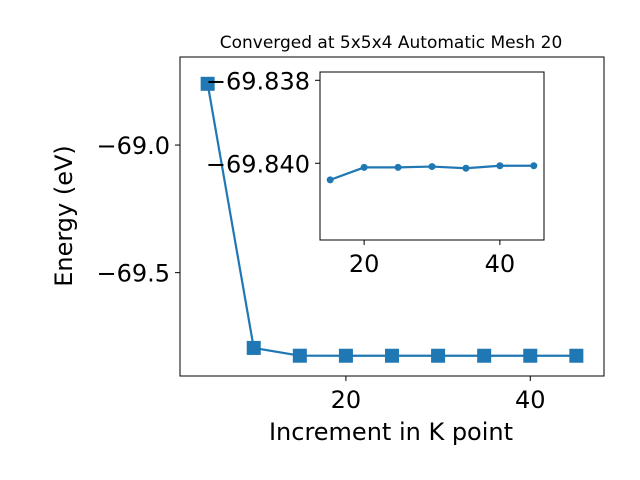 This screenshot has width=640, height=480. What do you see at coordinates (133, 274) in the screenshot?
I see `main-y-tick-label: −69.5` at bounding box center [133, 274].